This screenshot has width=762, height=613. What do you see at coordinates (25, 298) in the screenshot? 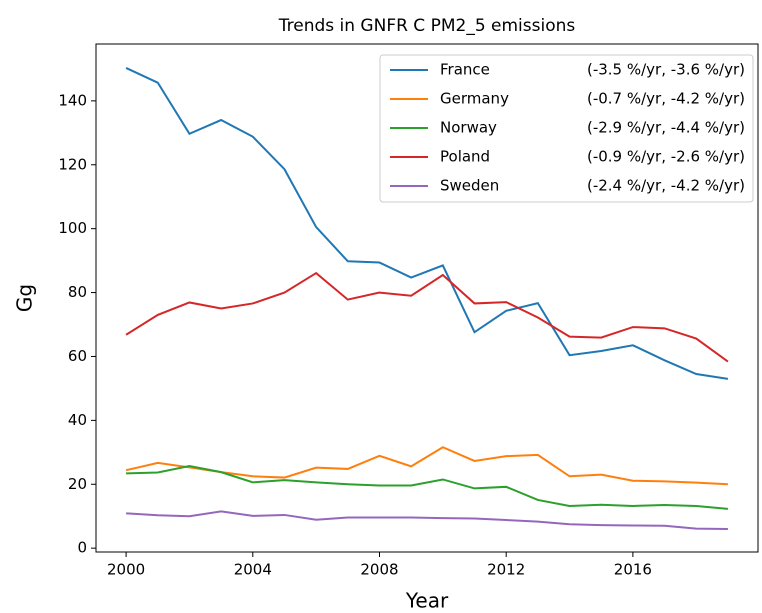
I see `y-axis-label: Gg` at bounding box center [25, 298].